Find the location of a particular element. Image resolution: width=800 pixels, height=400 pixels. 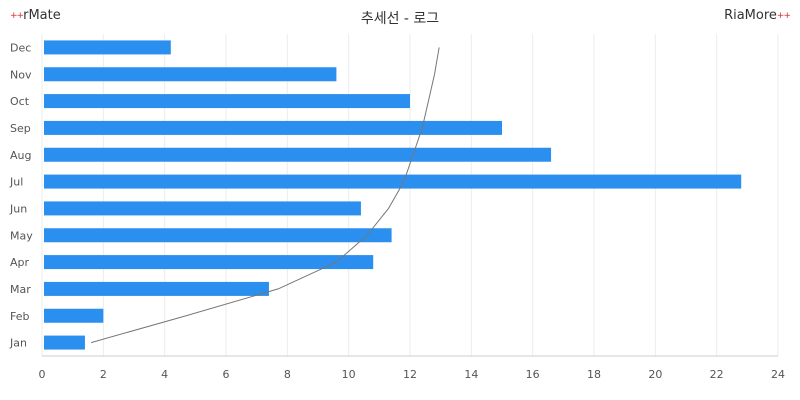

y-tick-label: Sep is located at coordinates (20, 128).